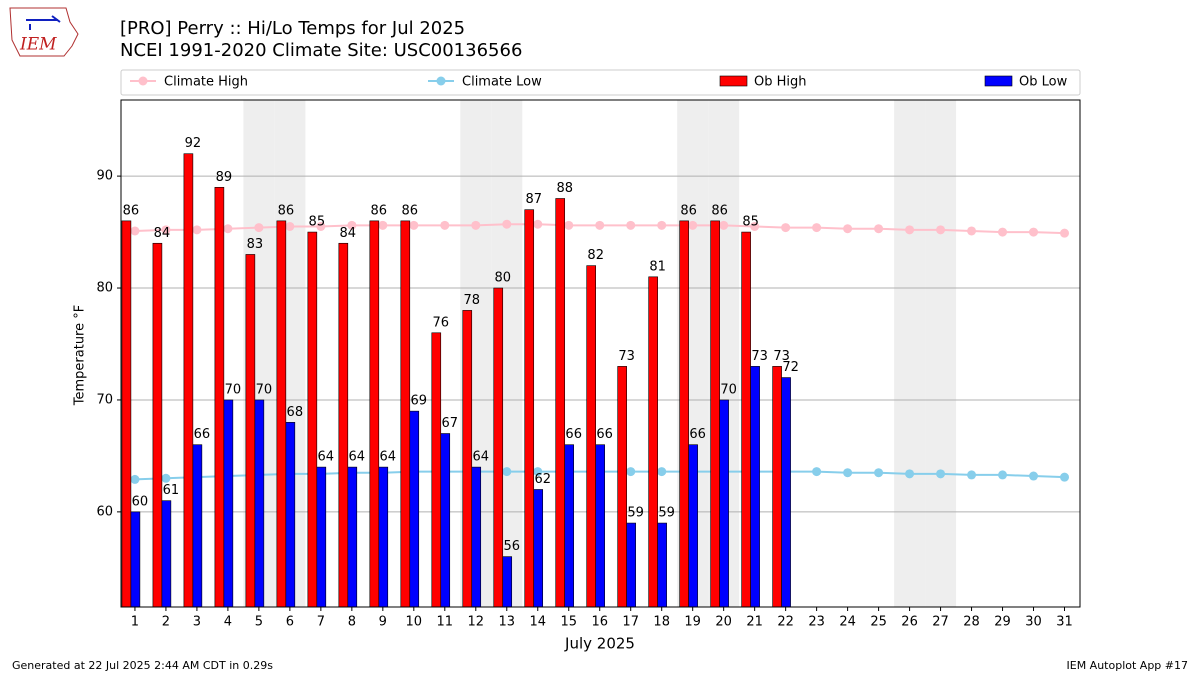 The height and width of the screenshot is (675, 1200). What do you see at coordinates (511, 546) in the screenshot?
I see `data-label: 56` at bounding box center [511, 546].